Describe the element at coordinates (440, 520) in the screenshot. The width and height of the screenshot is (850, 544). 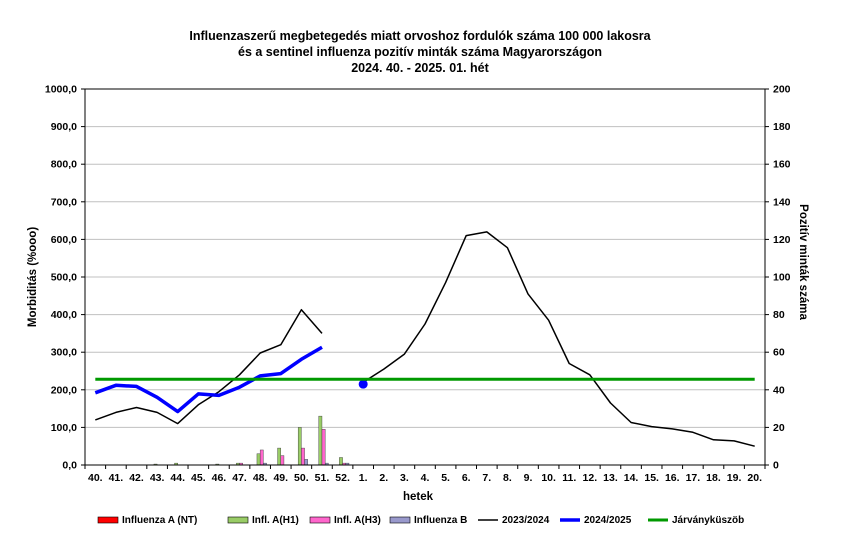
I see `legend-label: Influenza B` at that location.